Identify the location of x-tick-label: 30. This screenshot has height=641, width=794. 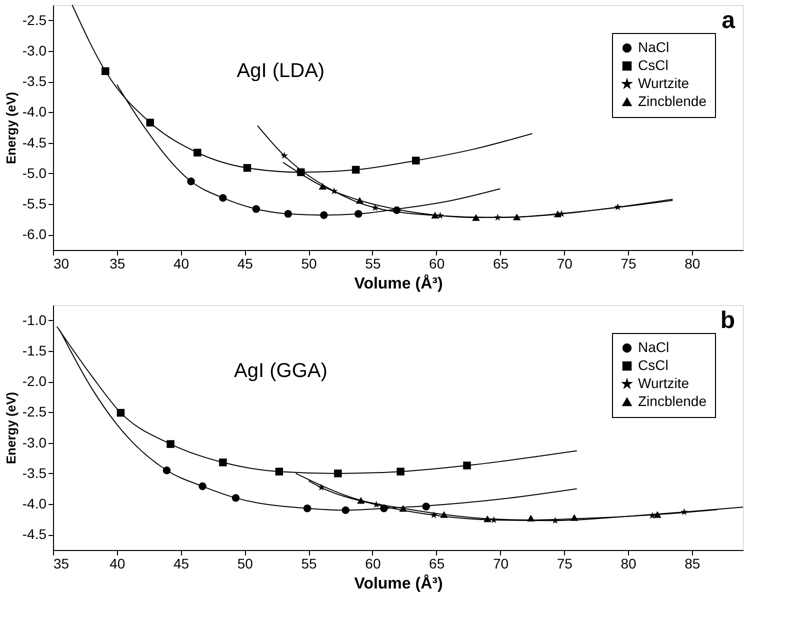
(62, 264).